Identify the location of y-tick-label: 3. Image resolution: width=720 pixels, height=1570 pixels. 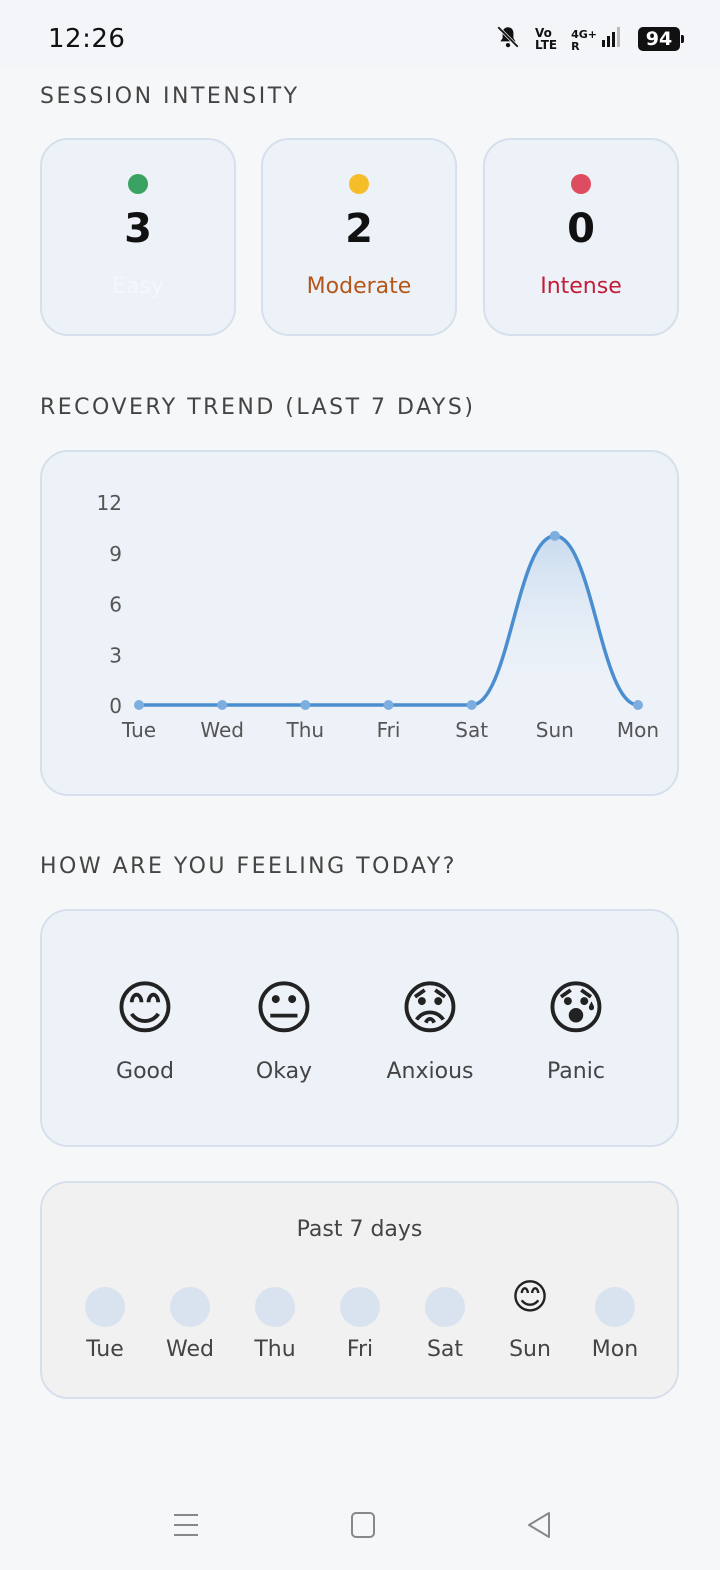
(115, 655).